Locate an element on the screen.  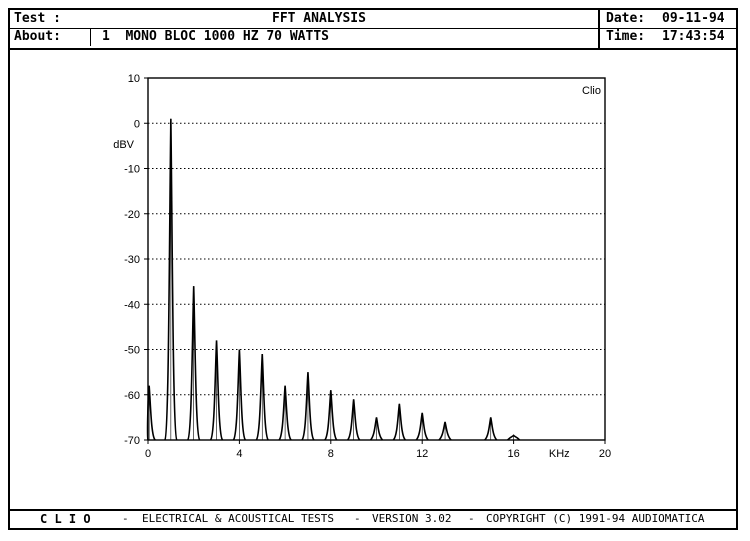
date-value: 09-11-94 is located at coordinates (693, 18).